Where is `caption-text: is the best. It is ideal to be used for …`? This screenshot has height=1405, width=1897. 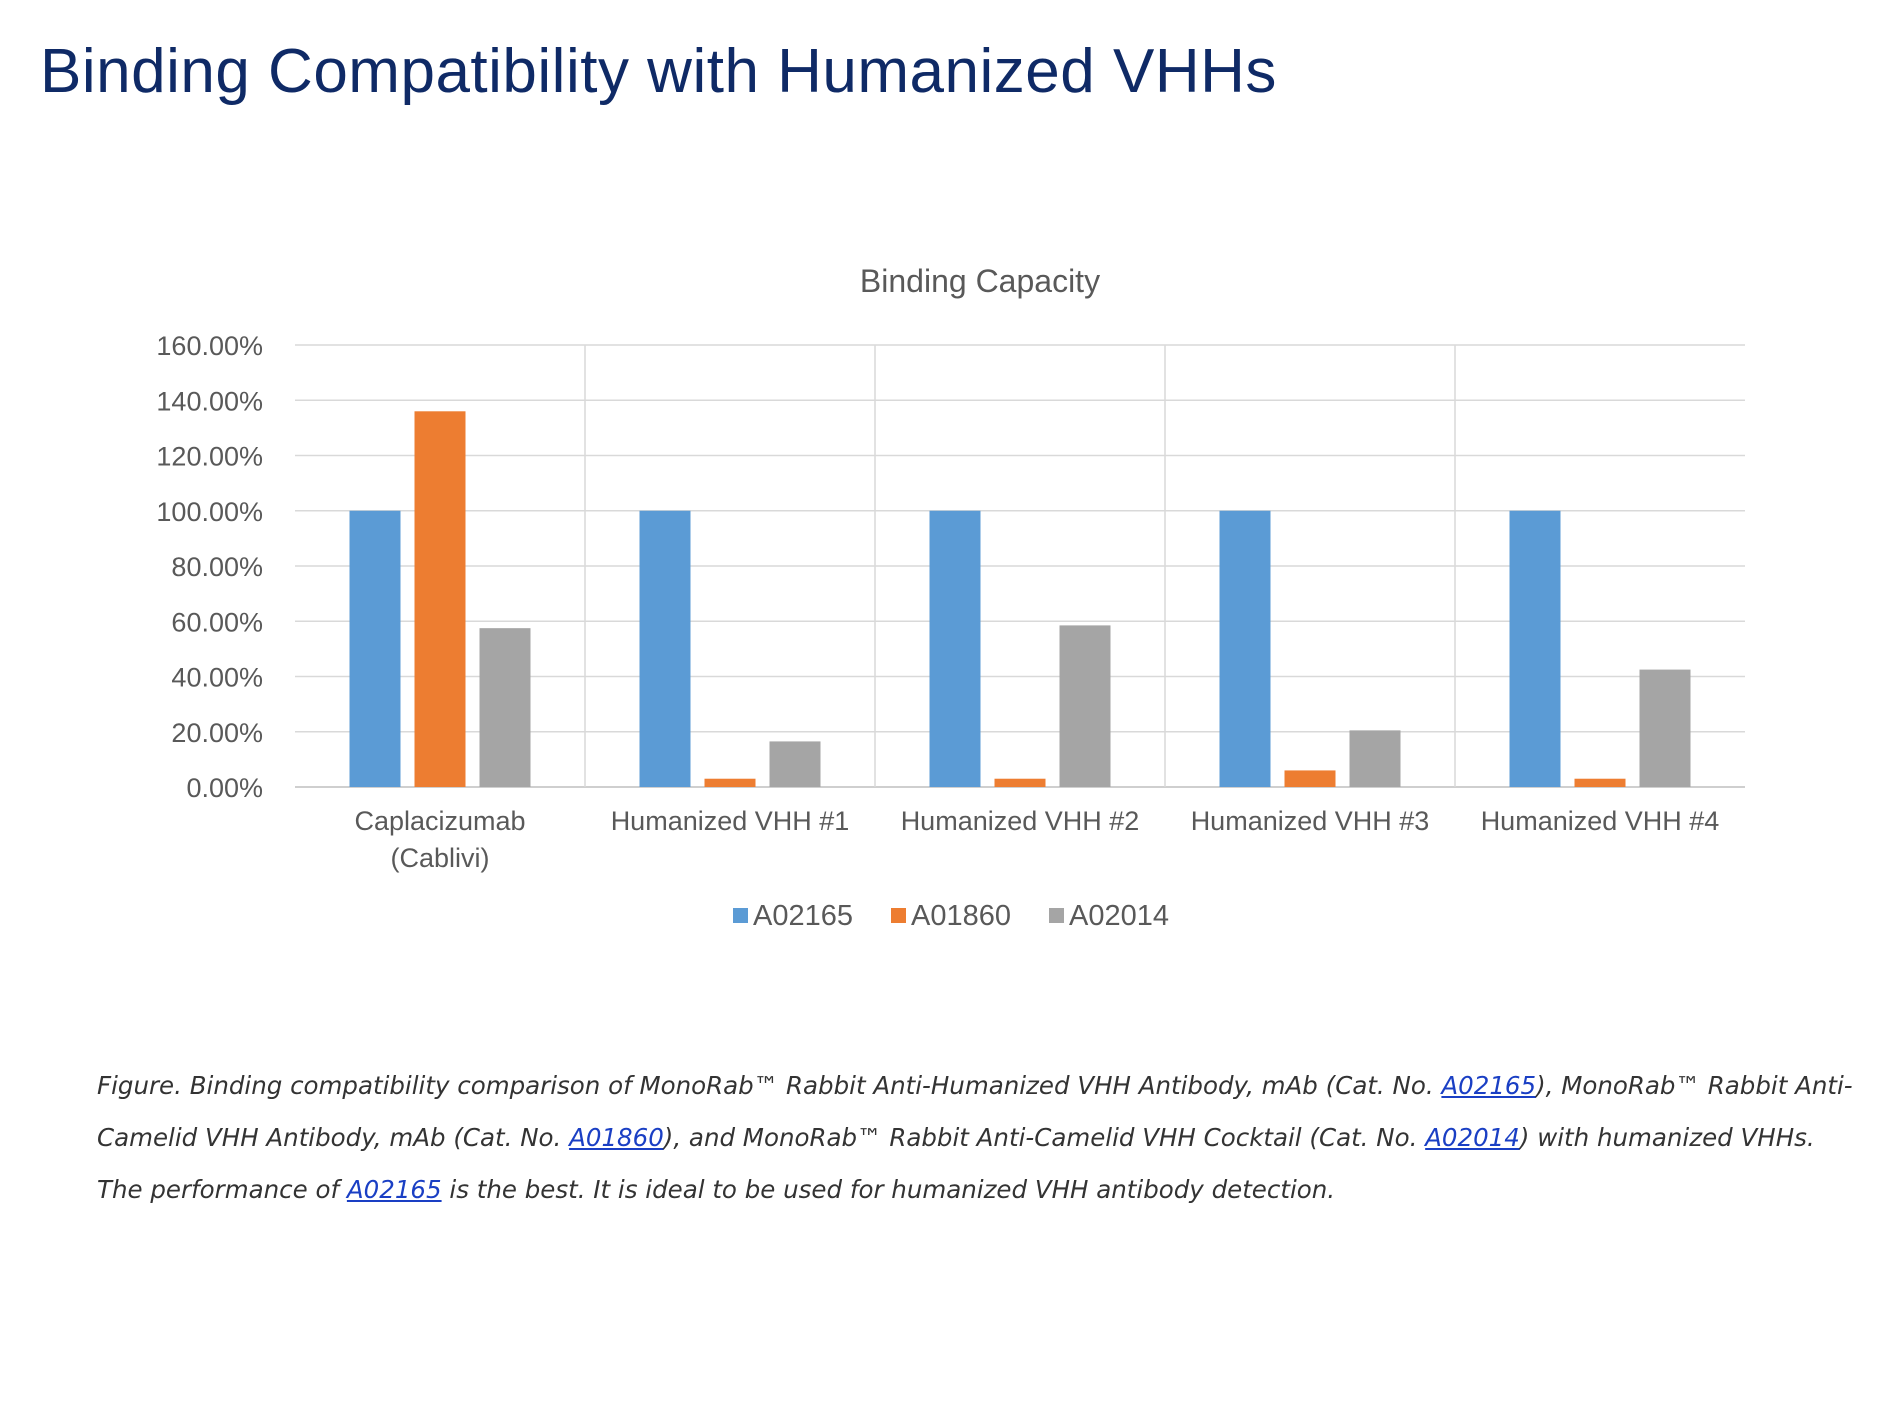
caption-text: is the best. It is ideal to be used for … is located at coordinates (888, 1189).